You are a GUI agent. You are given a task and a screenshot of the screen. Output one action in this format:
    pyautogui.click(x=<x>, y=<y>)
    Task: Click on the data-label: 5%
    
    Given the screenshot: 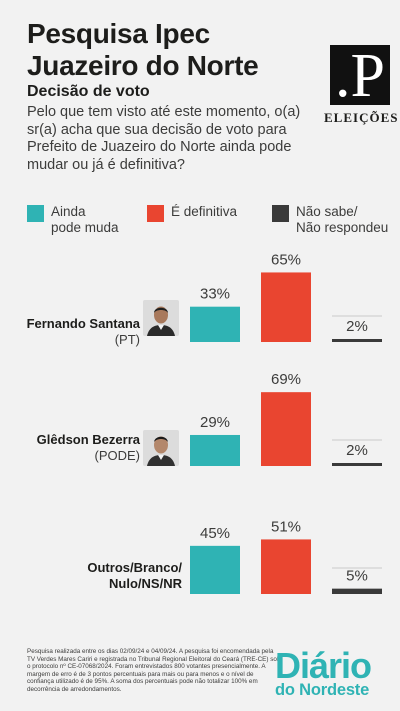 What is the action you would take?
    pyautogui.click(x=357, y=576)
    